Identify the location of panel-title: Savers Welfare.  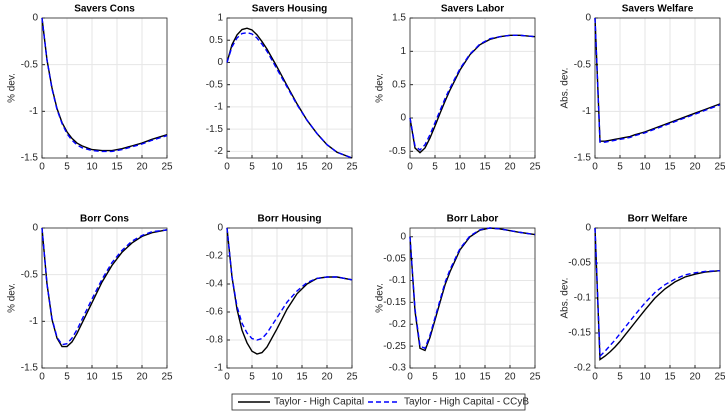
(658, 9).